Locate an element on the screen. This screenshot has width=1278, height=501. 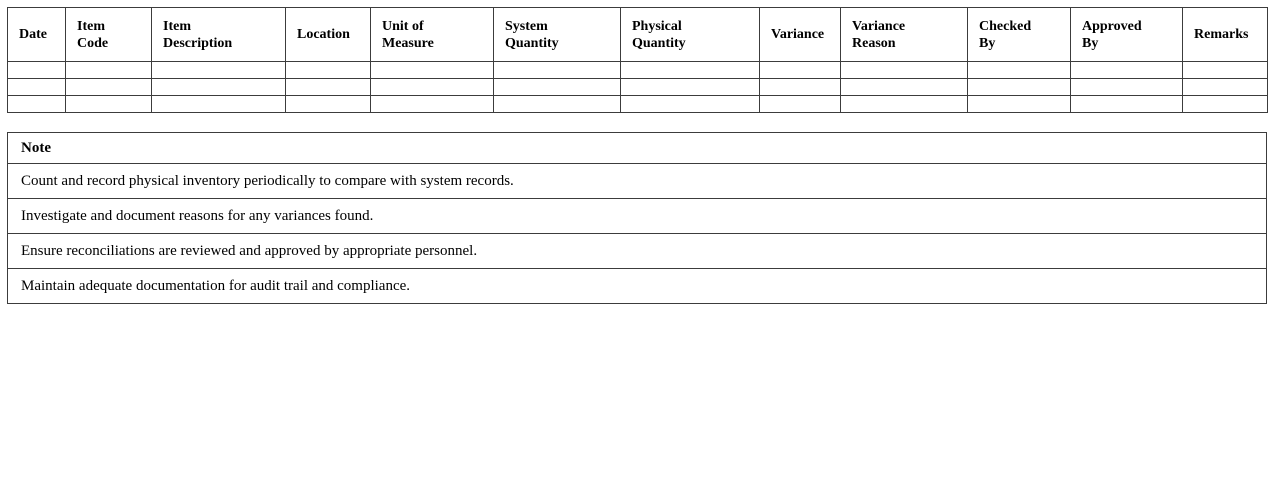
column-header-item-code: Item Code is located at coordinates (108, 34).